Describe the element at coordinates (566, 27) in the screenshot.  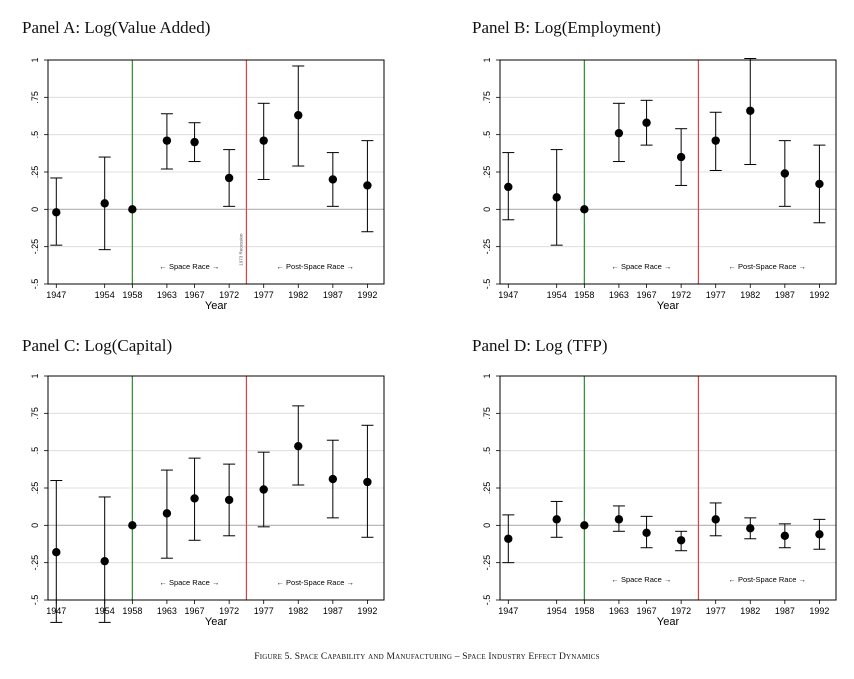
I see `panel-b-title: Panel B: Log(Employment)` at that location.